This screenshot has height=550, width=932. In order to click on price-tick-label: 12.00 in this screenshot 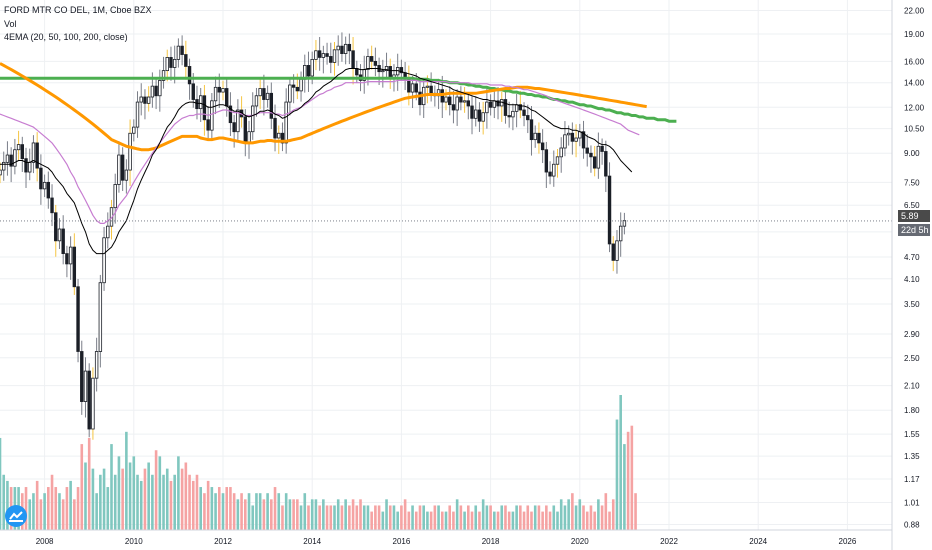, I will do `click(914, 107)`.